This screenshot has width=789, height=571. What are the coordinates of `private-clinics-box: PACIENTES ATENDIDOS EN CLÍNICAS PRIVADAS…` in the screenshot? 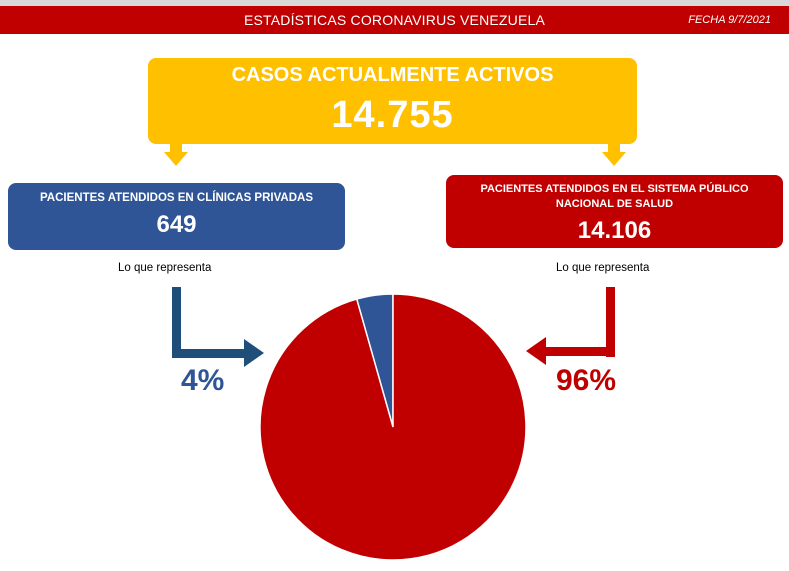 It's located at (176, 216).